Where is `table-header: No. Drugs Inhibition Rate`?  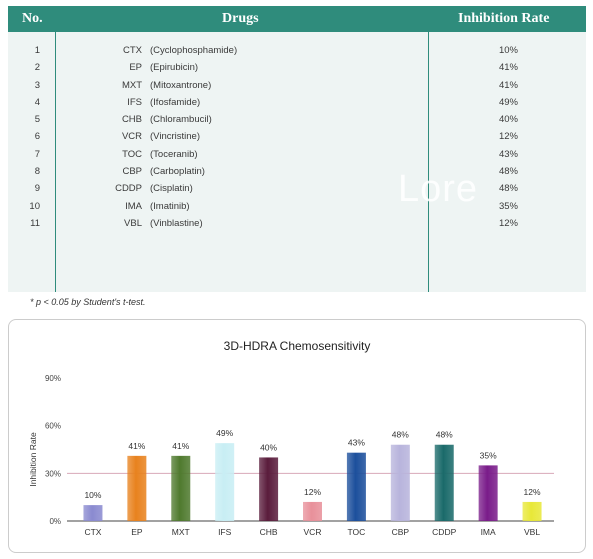
table-header: No. Drugs Inhibition Rate is located at coordinates (297, 19).